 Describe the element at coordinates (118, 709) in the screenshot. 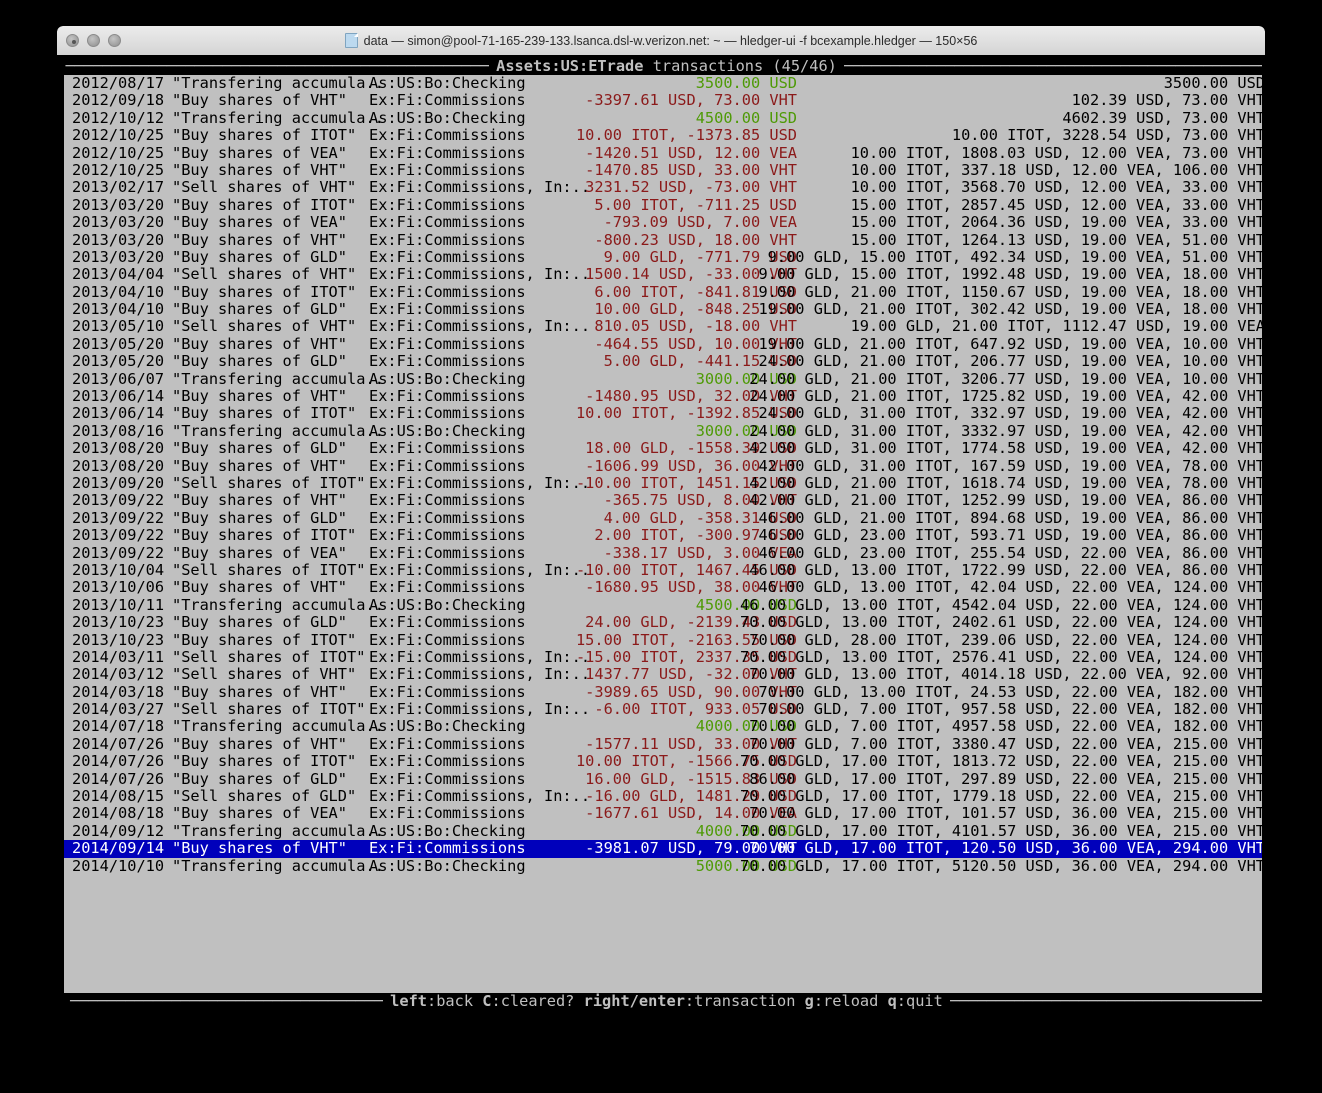

I see `row-date: 2014/03/27` at that location.